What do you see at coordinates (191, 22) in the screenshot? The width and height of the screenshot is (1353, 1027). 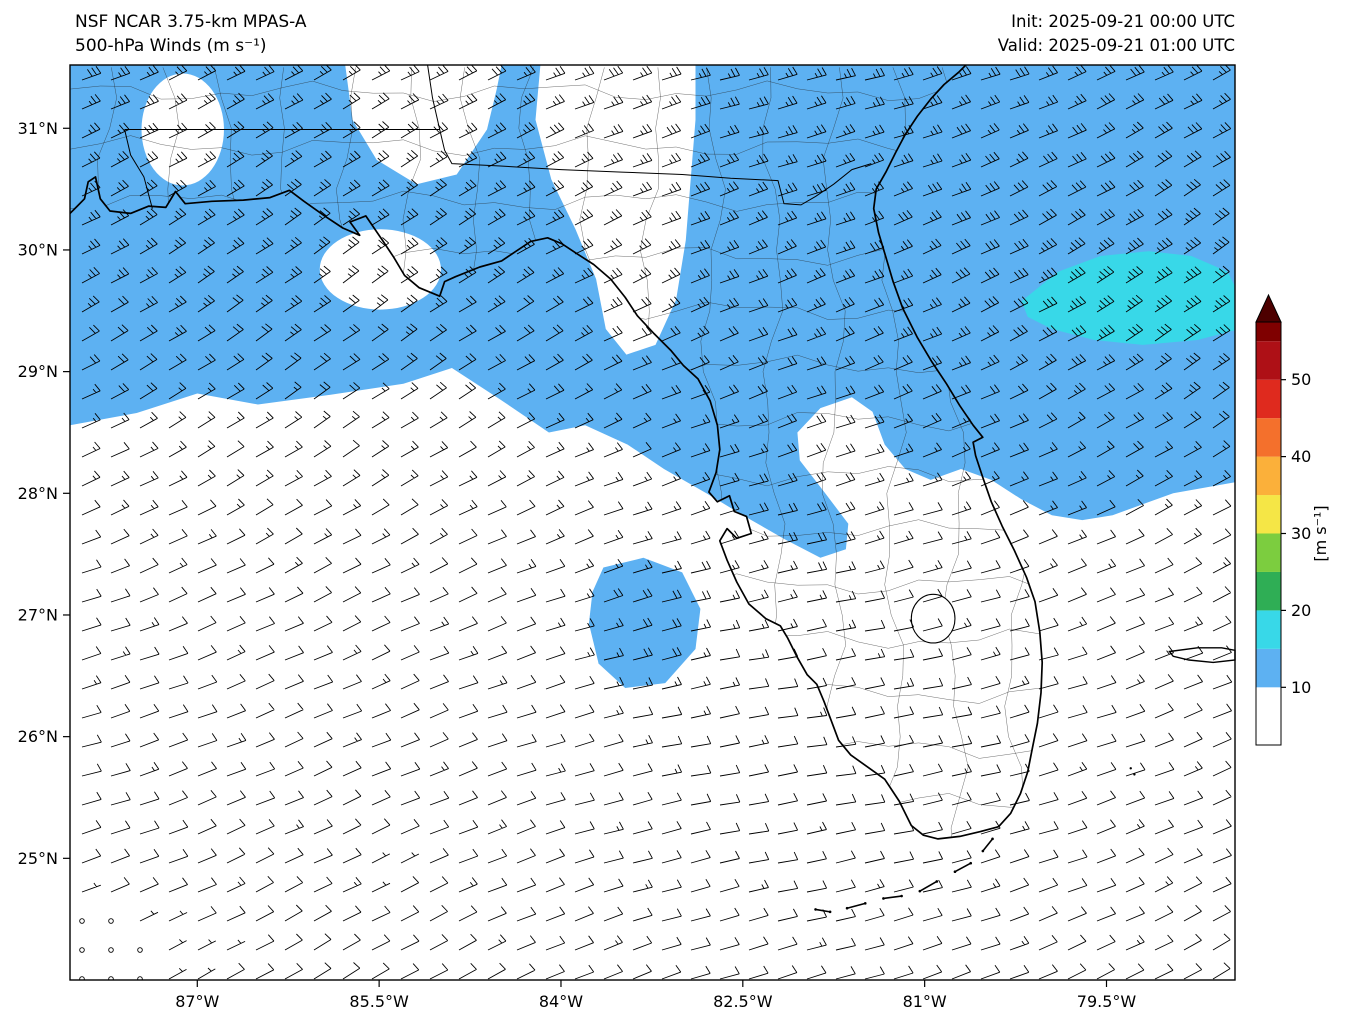 I see `model-title: NSF NCAR 3.75-km MPAS-A` at bounding box center [191, 22].